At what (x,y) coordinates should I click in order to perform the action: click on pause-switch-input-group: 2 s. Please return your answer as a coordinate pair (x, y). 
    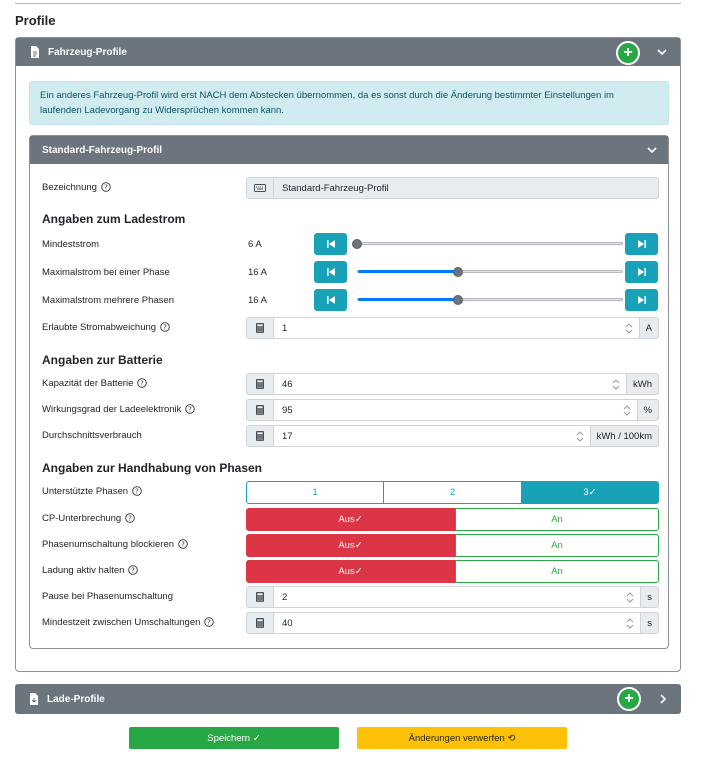
    Looking at the image, I should click on (452, 597).